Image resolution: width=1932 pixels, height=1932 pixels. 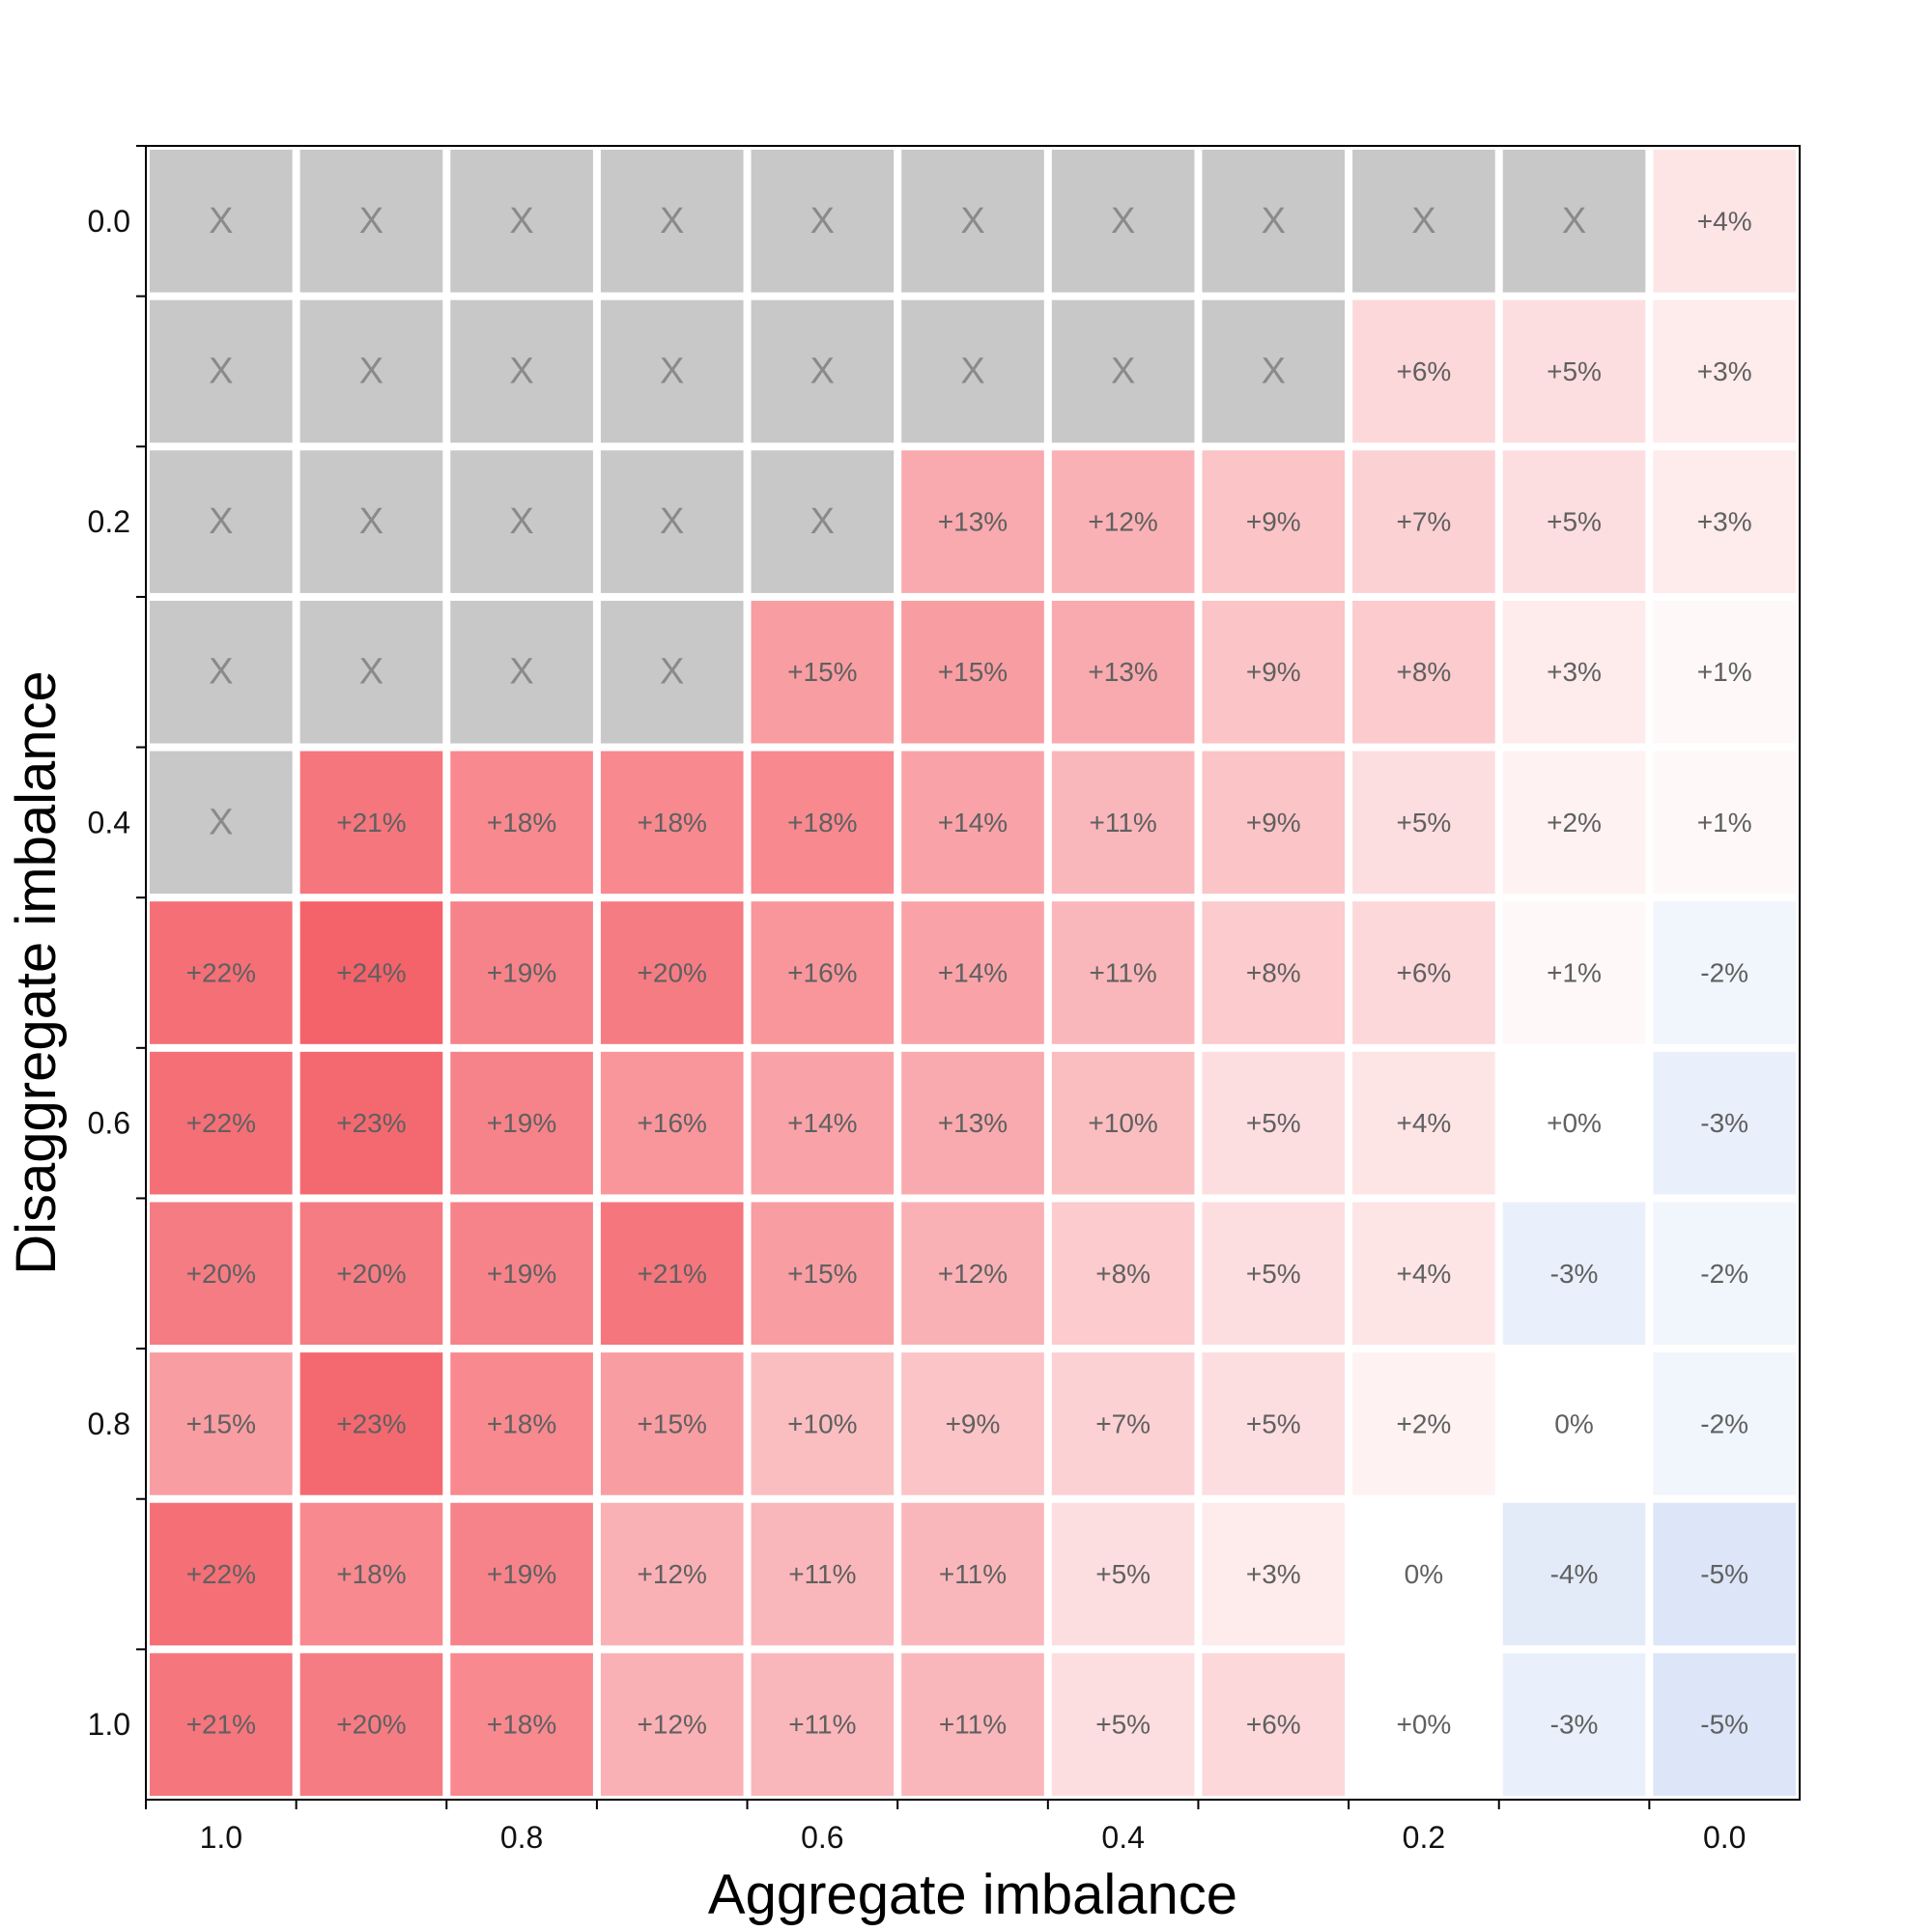 What do you see at coordinates (221, 1574) in the screenshot?
I see `cell-value-label: +22%` at bounding box center [221, 1574].